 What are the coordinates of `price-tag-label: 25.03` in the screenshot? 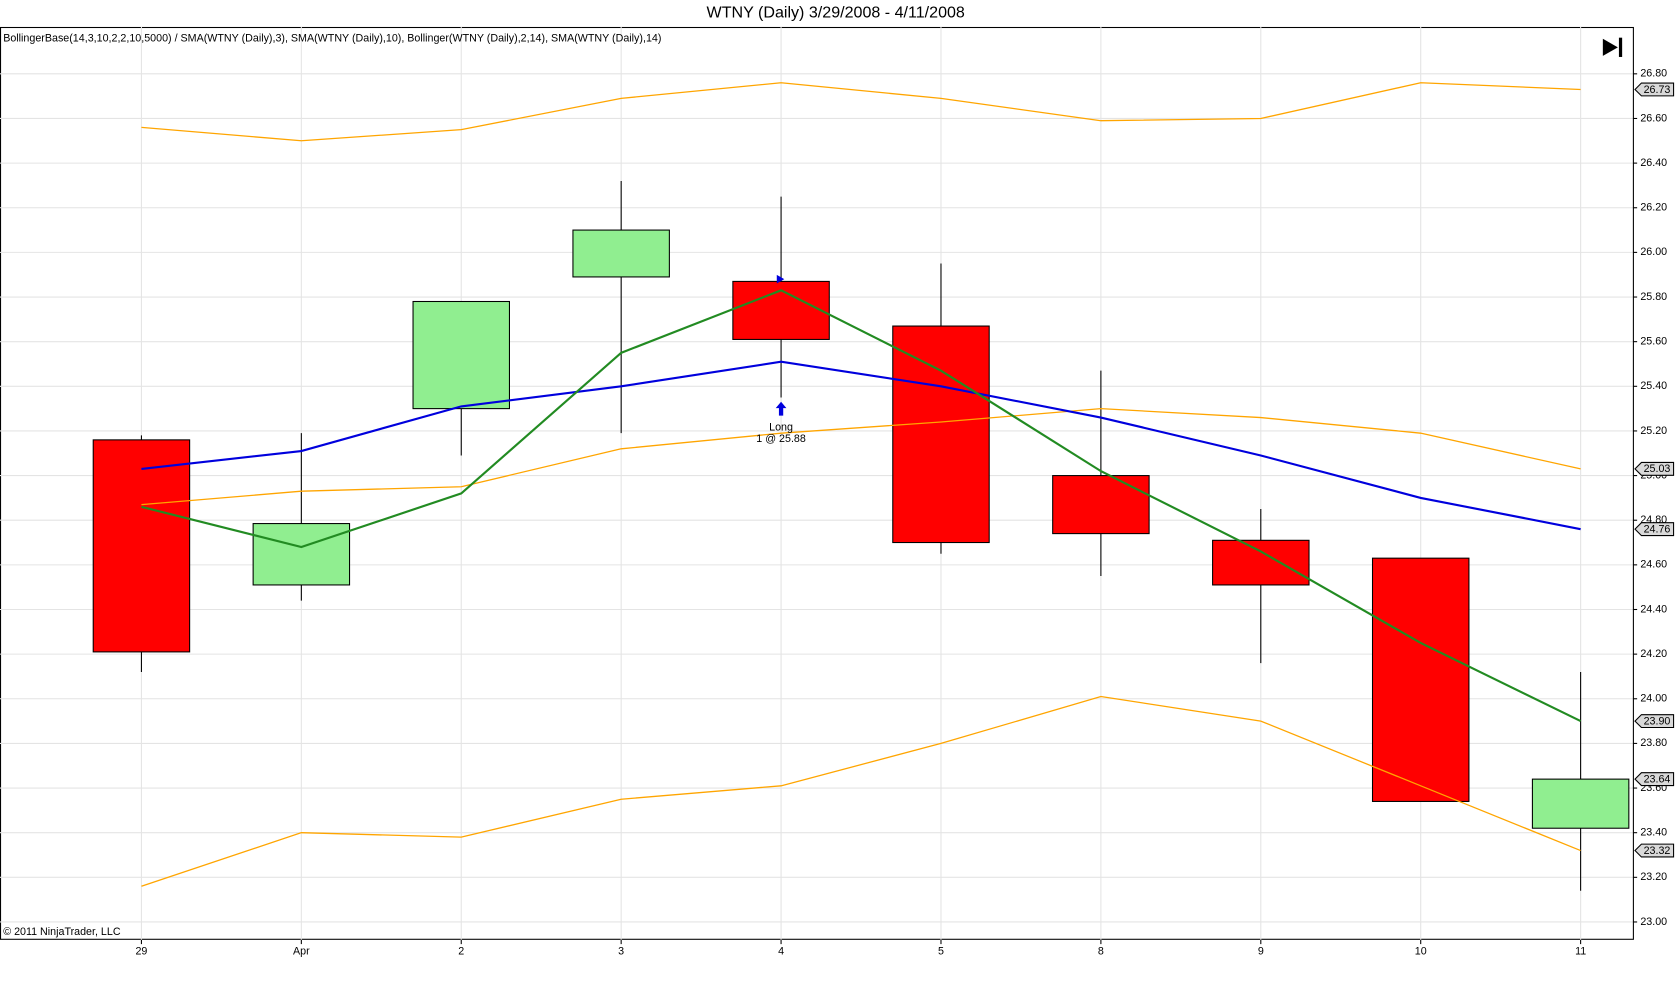 It's located at (1657, 469).